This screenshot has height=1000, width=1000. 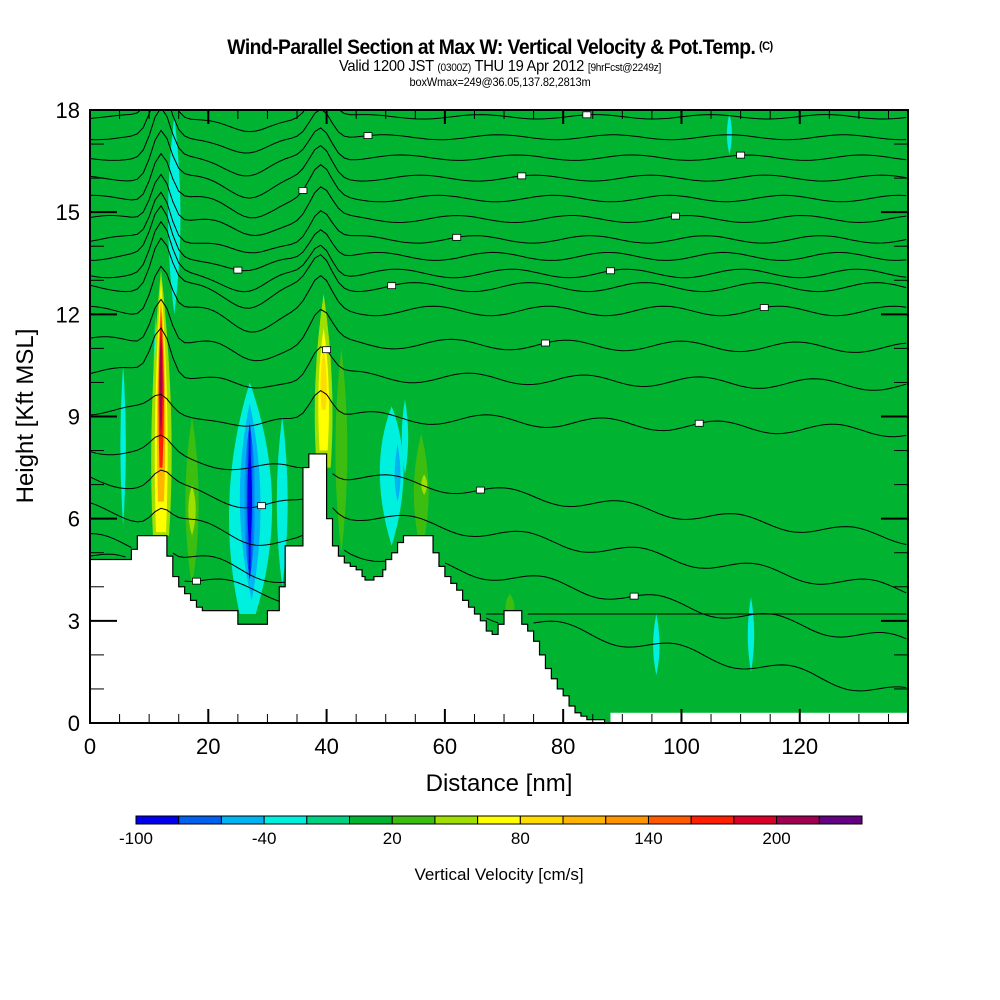 What do you see at coordinates (491, 831) in the screenshot?
I see `colorbar: -100 -40 20 80 140 200` at bounding box center [491, 831].